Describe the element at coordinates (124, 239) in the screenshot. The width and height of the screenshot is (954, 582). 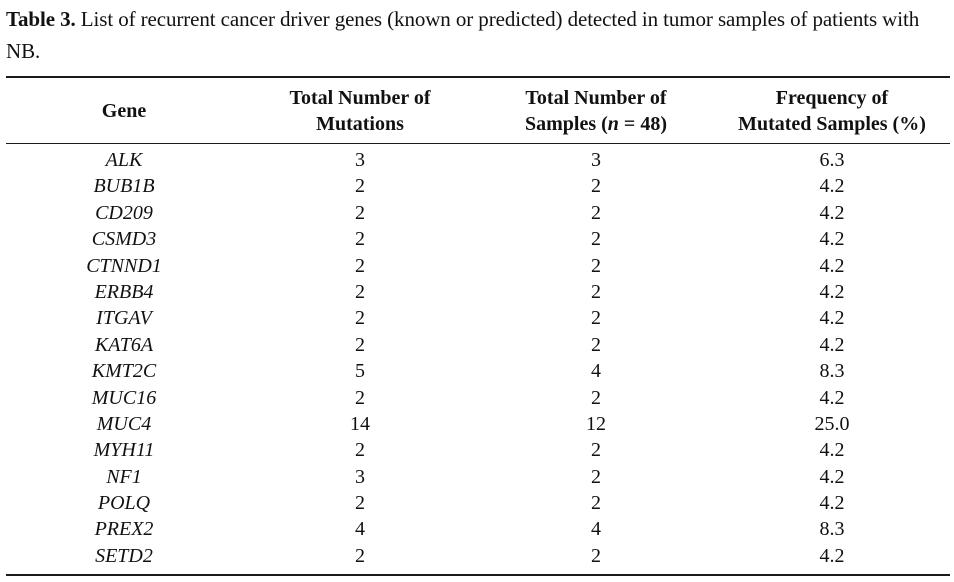
I see `gene-cell: CSMD3` at that location.